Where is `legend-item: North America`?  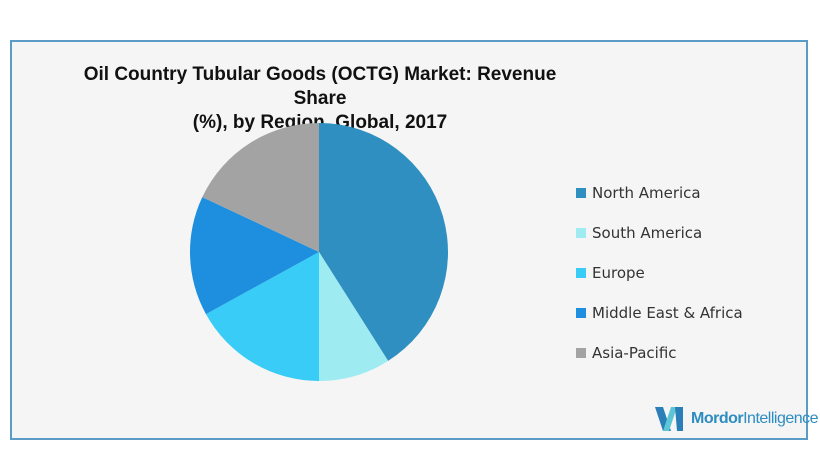 legend-item: North America is located at coordinates (659, 193).